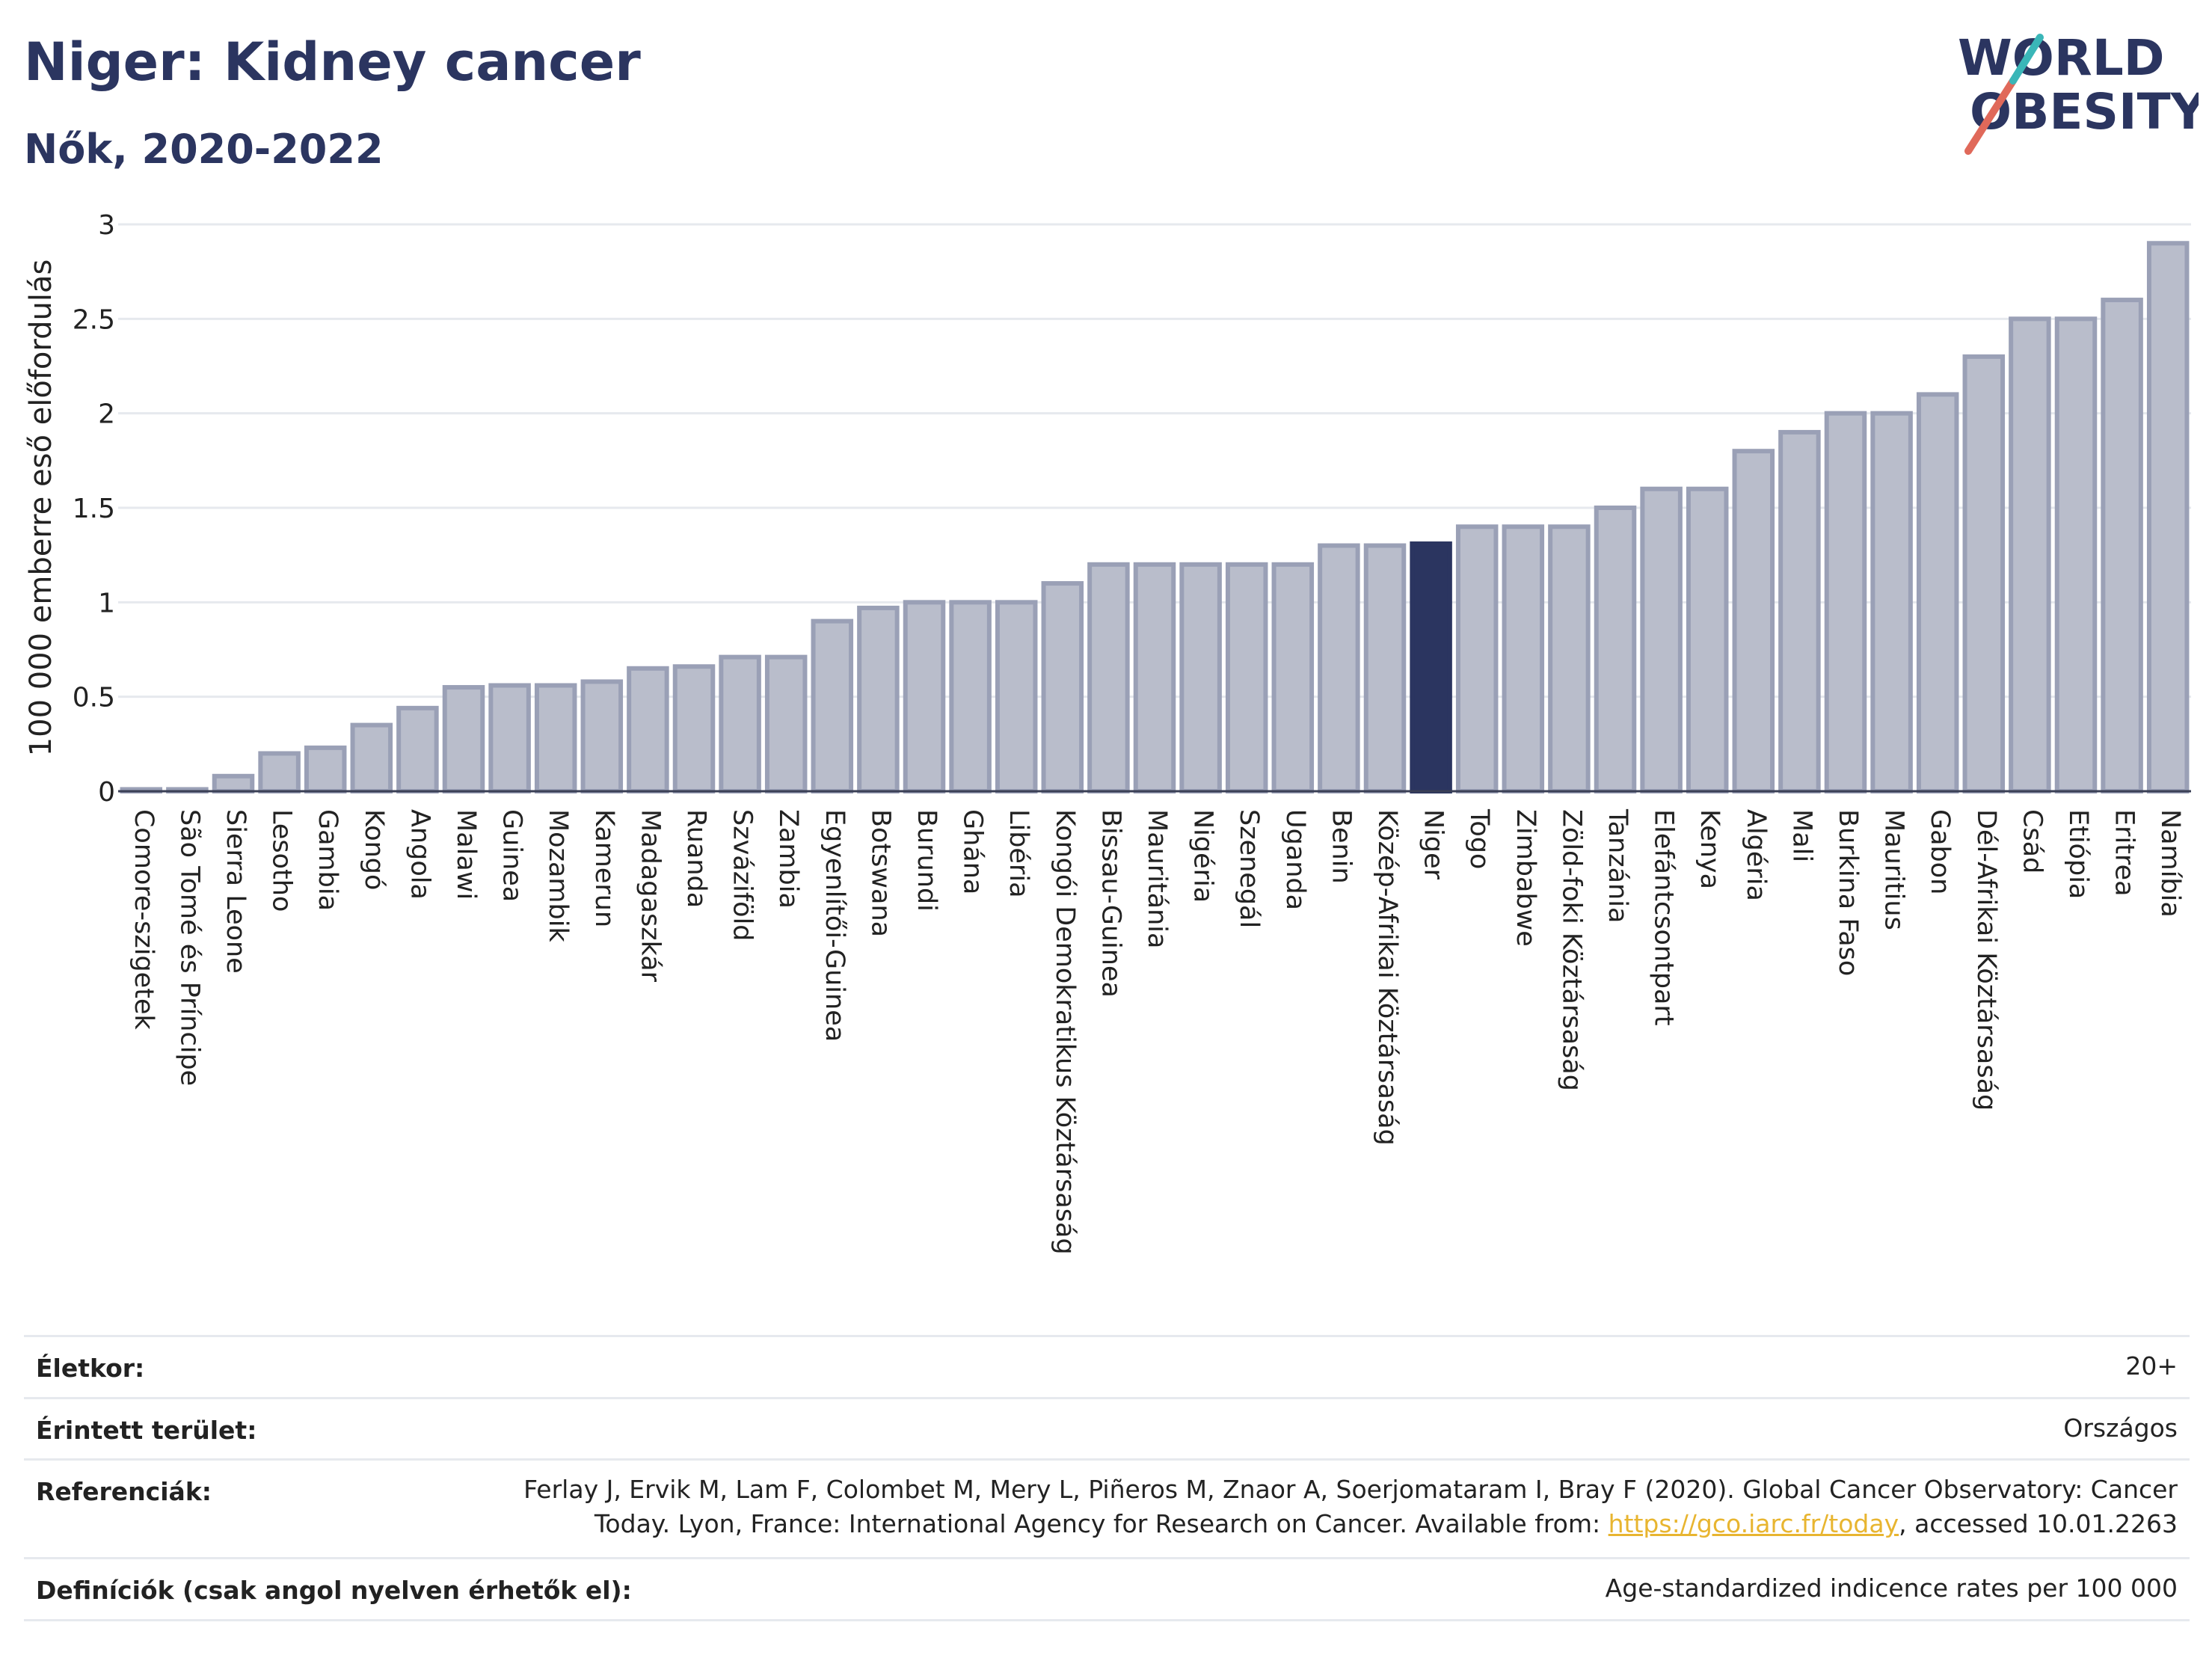 The image size is (2212, 1655). Describe the element at coordinates (106, 792) in the screenshot. I see `y-tick-label: 0` at that location.